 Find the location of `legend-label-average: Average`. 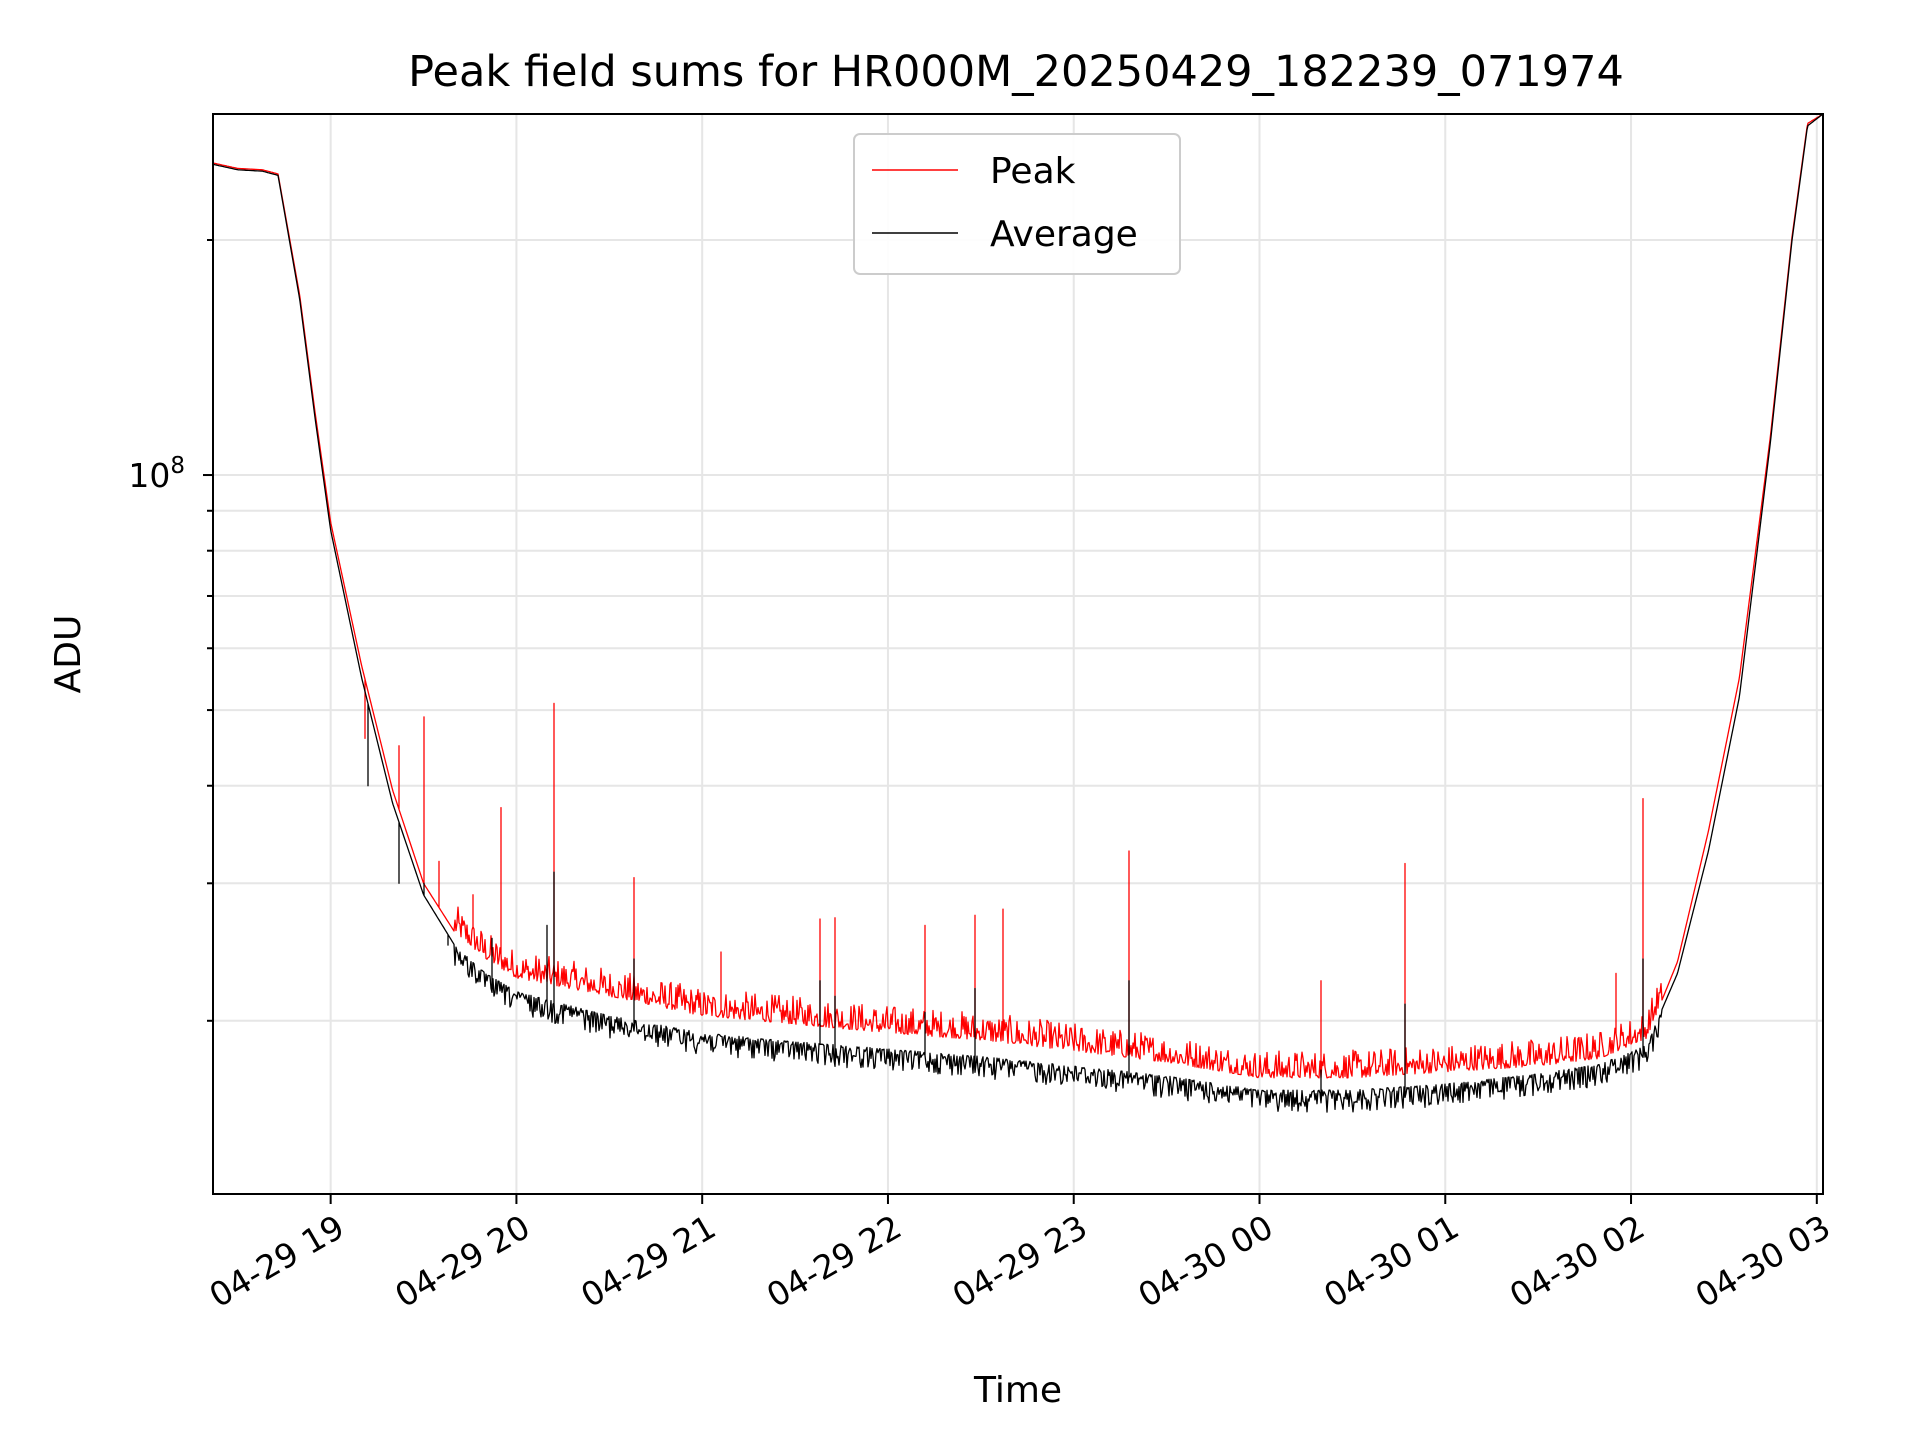

legend-label-average: Average is located at coordinates (1064, 234).